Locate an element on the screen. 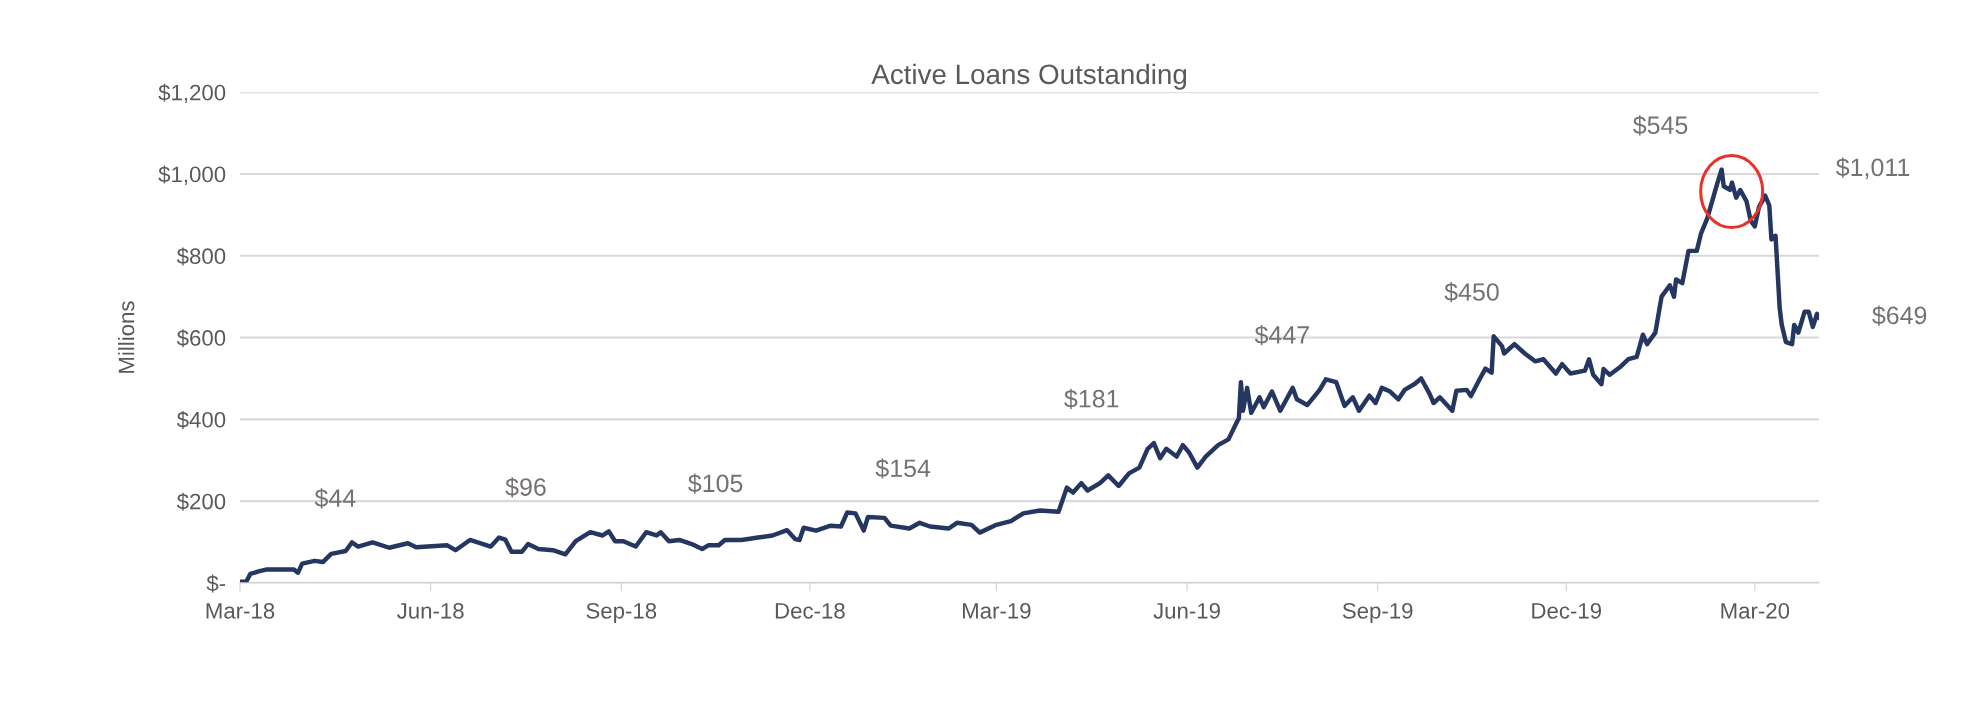 The width and height of the screenshot is (1964, 704). annotation: $181 is located at coordinates (1091, 399).